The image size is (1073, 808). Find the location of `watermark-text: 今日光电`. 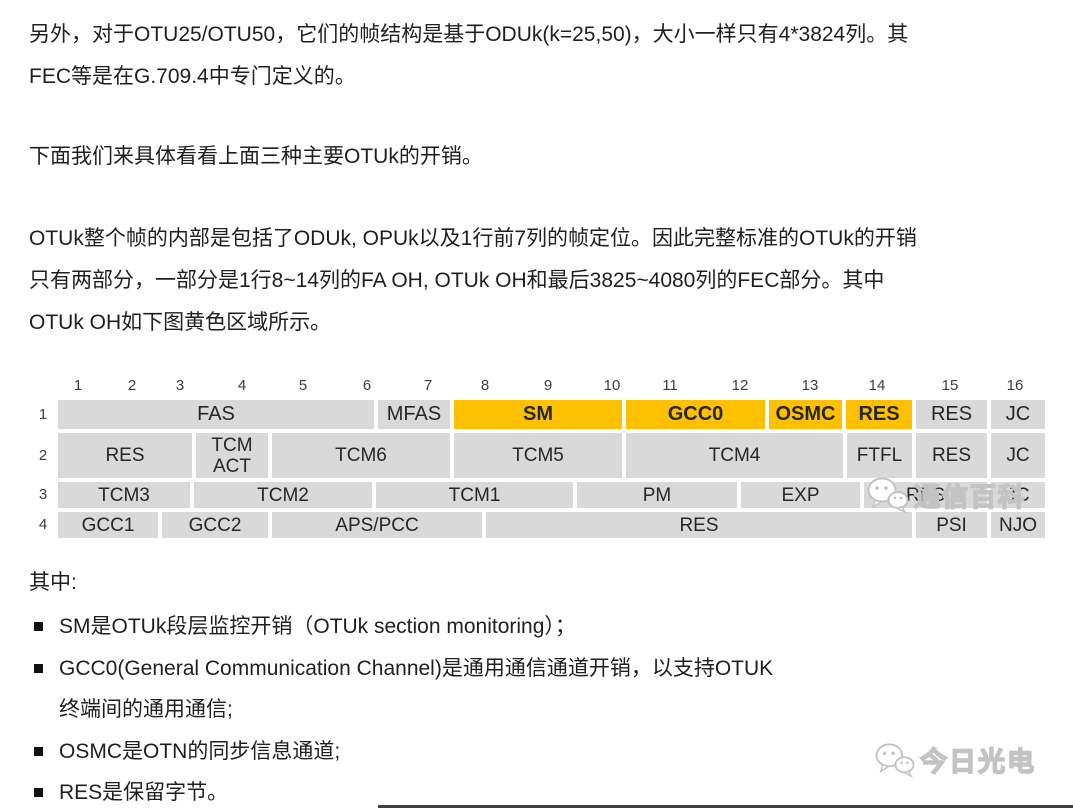

watermark-text: 今日光电 is located at coordinates (977, 762).